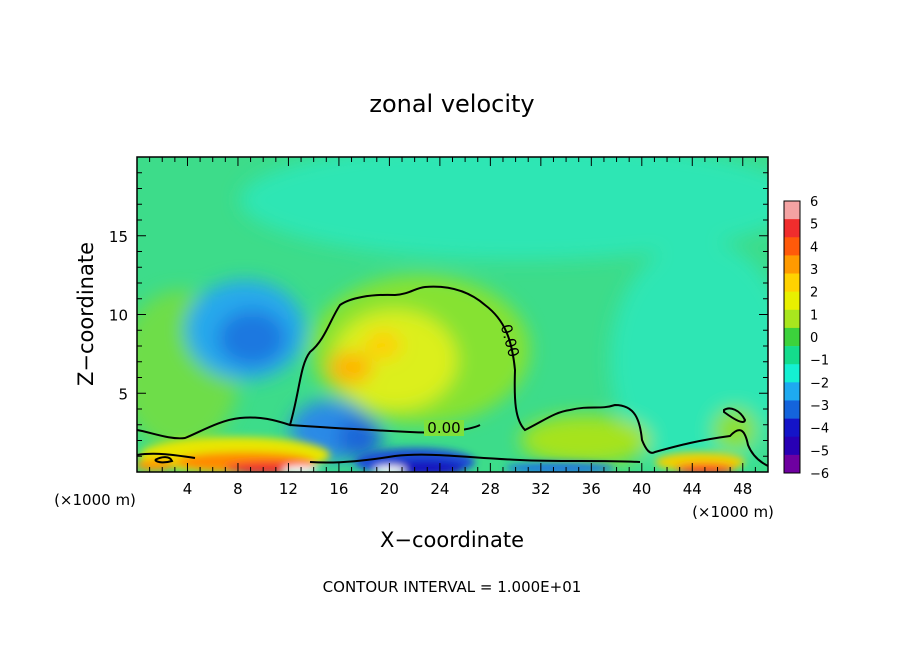 The height and width of the screenshot is (654, 904). Describe the element at coordinates (819, 474) in the screenshot. I see `colorbar-tick-label: −6` at that location.